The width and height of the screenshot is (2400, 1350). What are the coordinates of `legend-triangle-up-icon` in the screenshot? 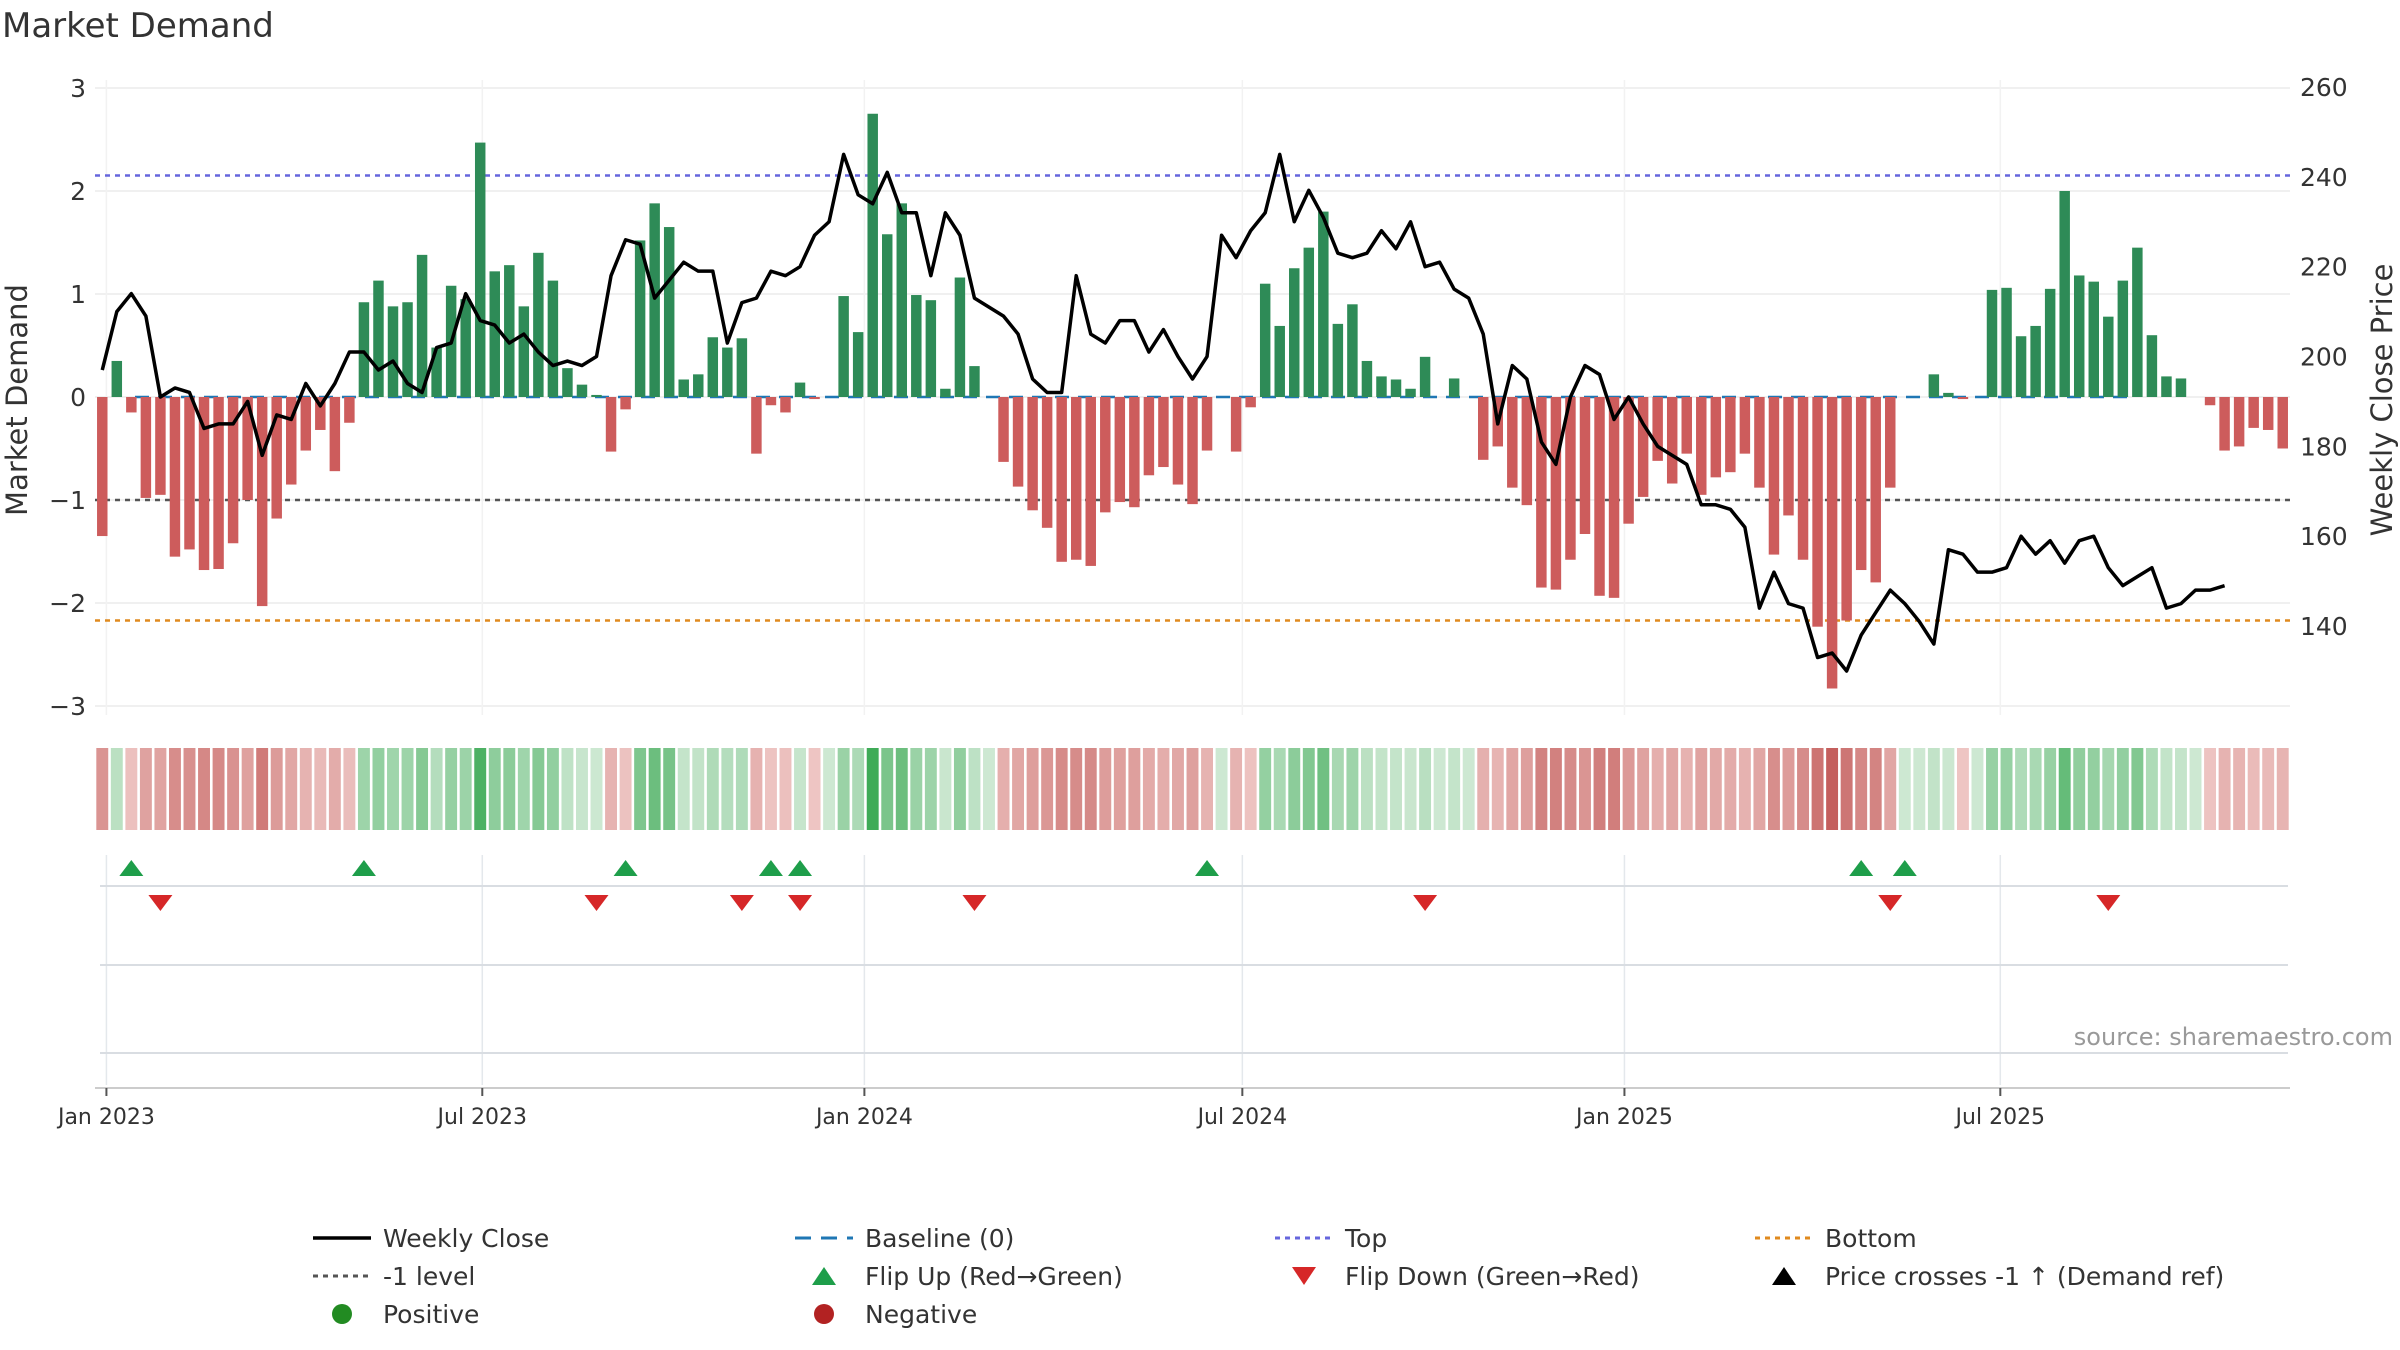 It's located at (1784, 1276).